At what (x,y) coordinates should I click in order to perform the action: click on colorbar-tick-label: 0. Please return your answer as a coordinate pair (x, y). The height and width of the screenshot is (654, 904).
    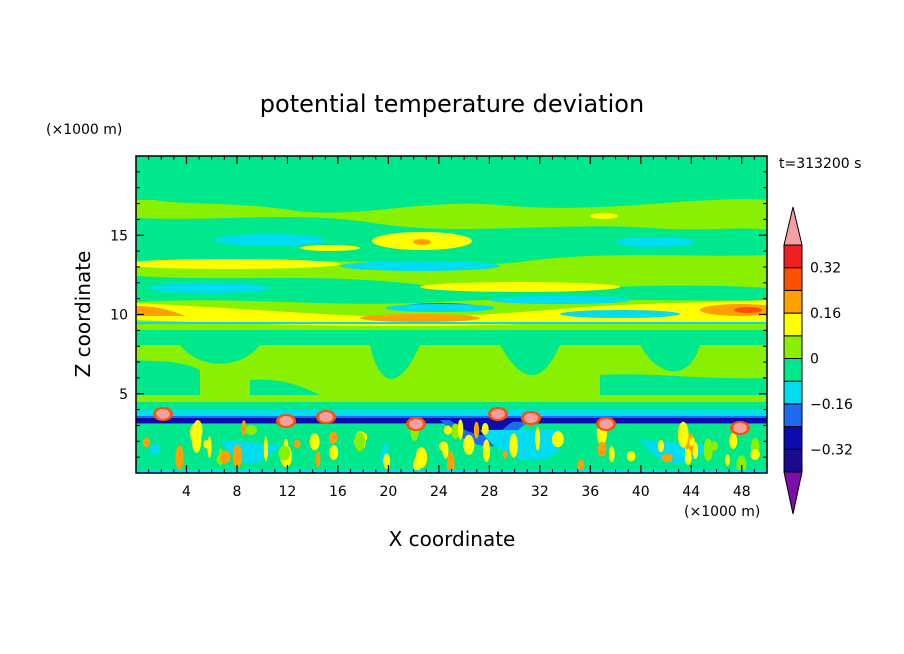
    Looking at the image, I should click on (814, 360).